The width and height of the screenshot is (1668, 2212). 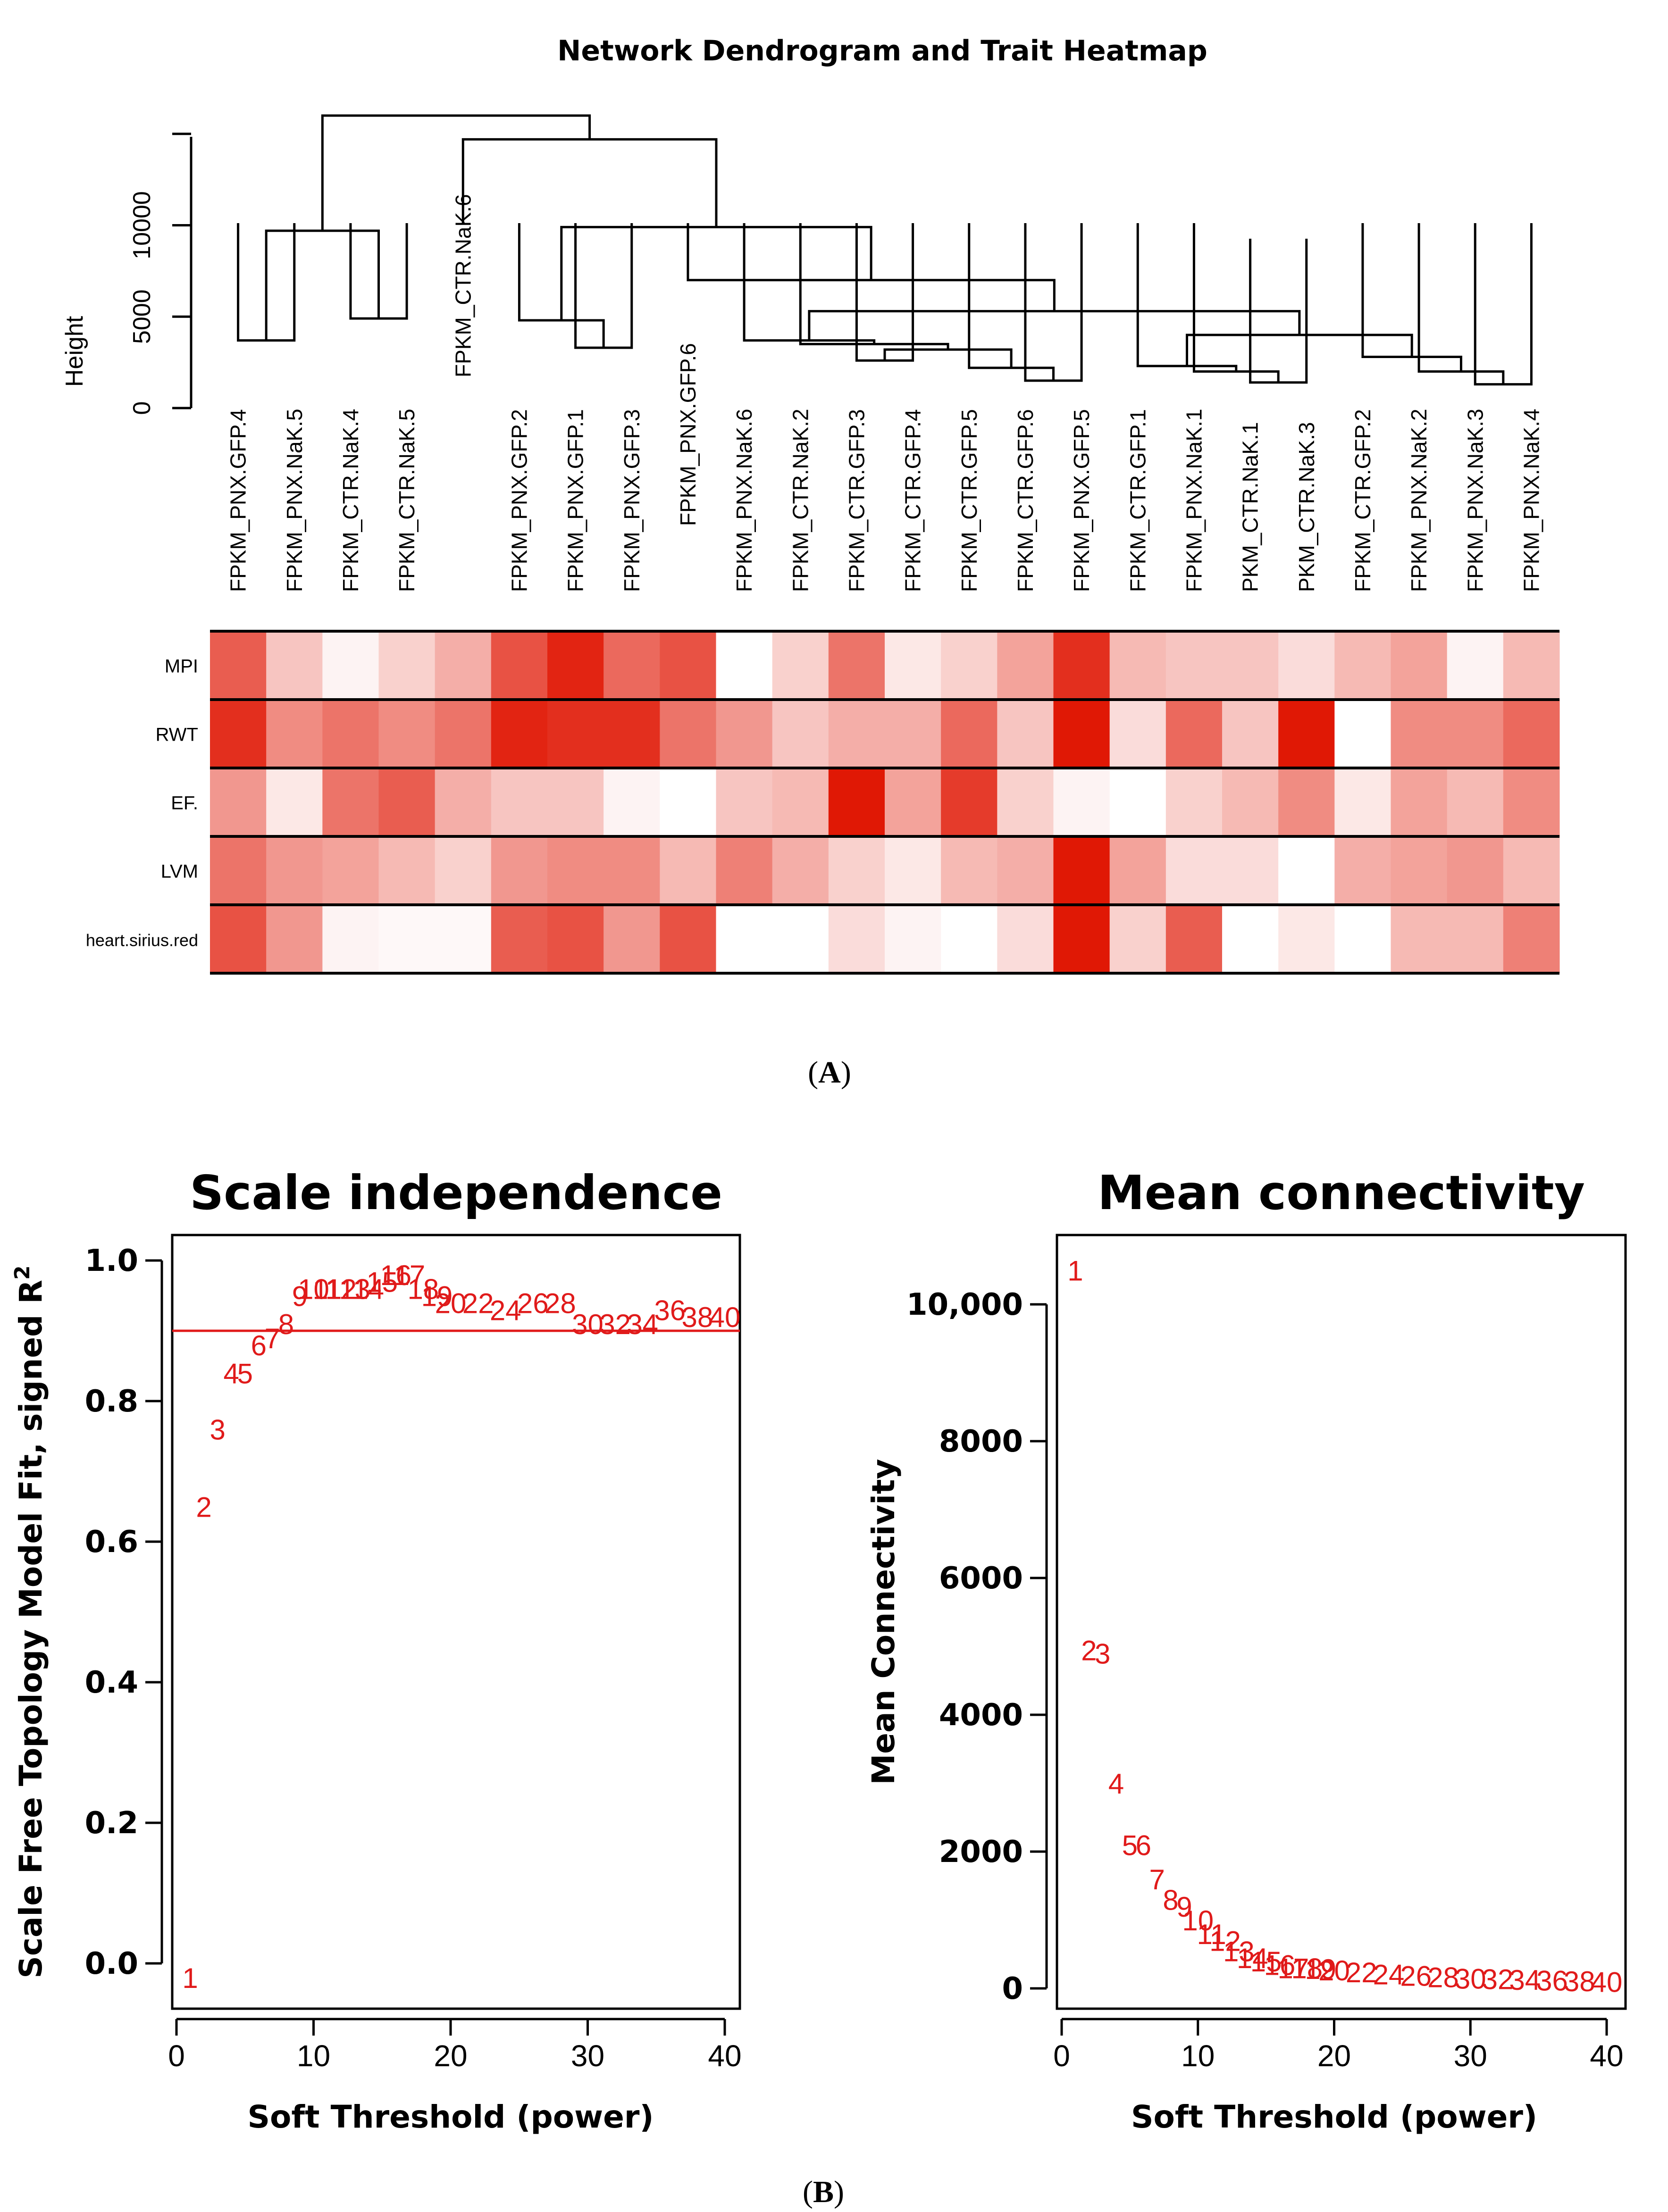 I want to click on data-point-label: 13, so click(x=1239, y=1951).